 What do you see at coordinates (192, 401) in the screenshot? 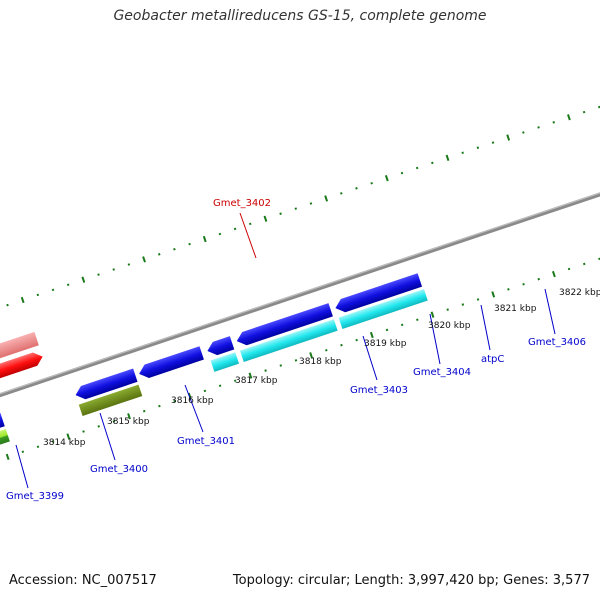
I see `kbp-label-3816: 3816 kbp` at bounding box center [192, 401].